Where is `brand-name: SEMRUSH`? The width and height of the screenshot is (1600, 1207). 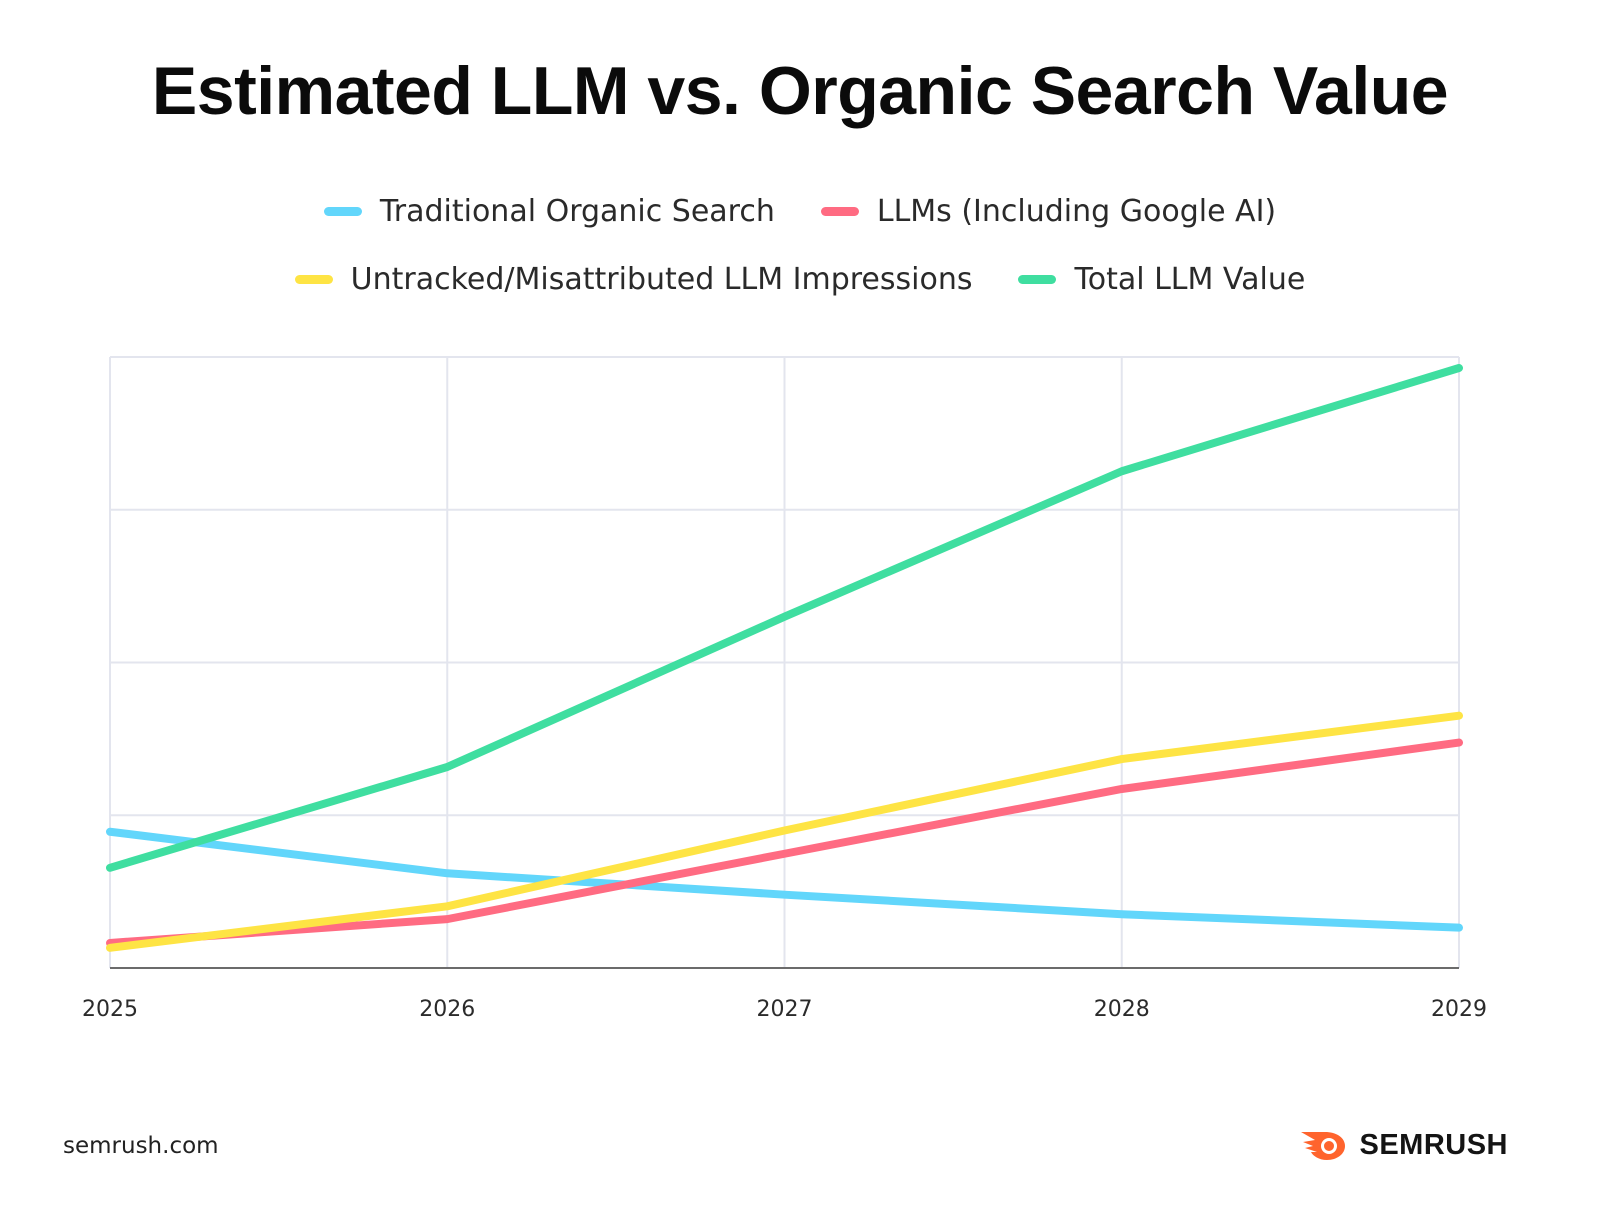
brand-name: SEMRUSH is located at coordinates (1433, 1144).